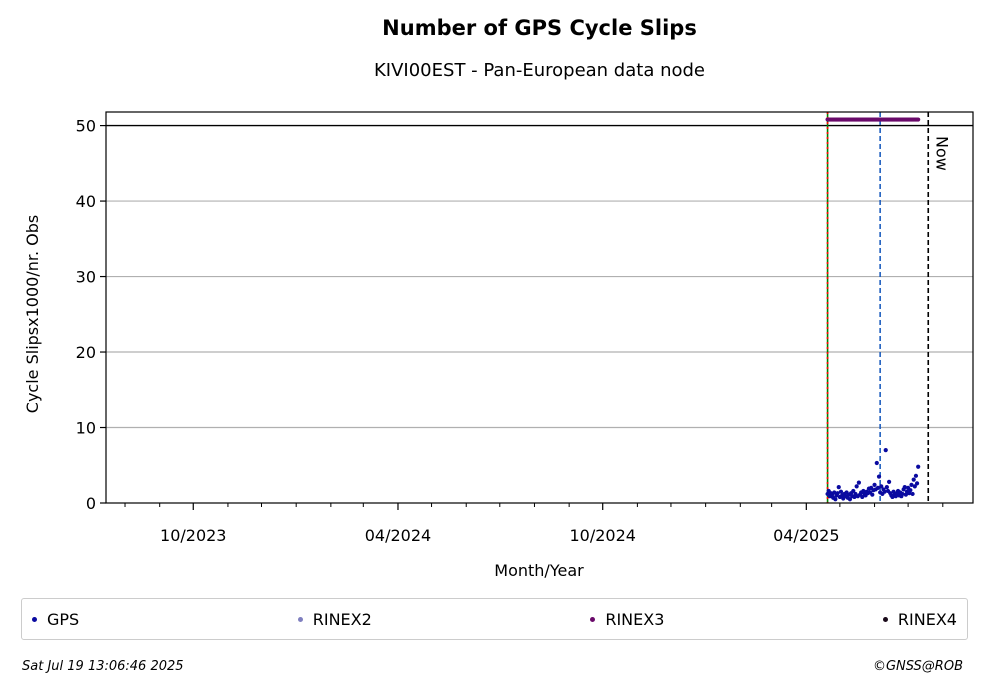 The image size is (993, 699). Describe the element at coordinates (806, 535) in the screenshot. I see `x-tick-label: 04/2025` at that location.